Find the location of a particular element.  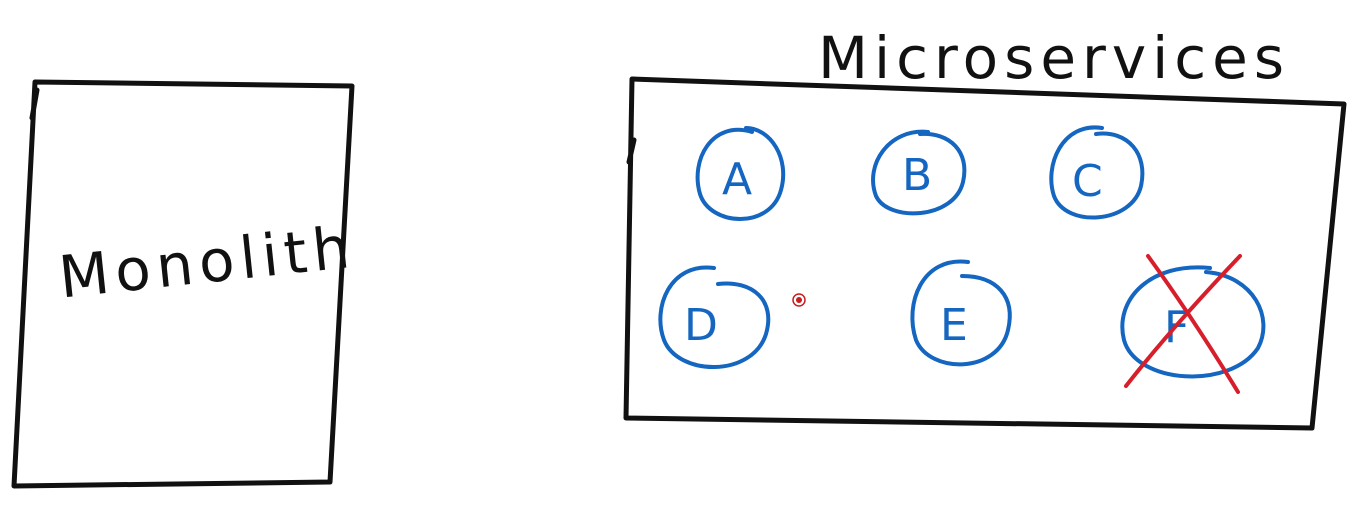

service-b: B is located at coordinates (919, 172).